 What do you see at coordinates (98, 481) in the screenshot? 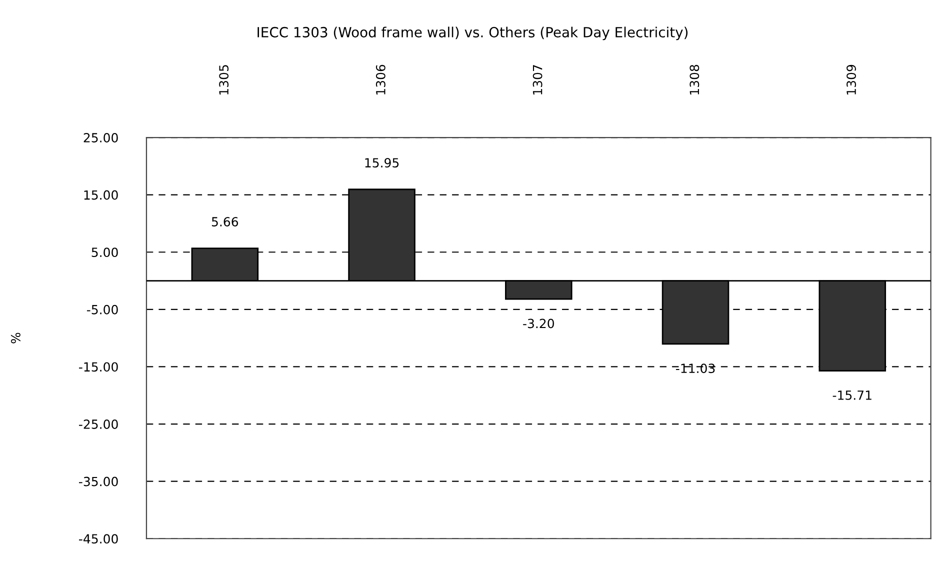
I see `y-tick-label: -35.00` at bounding box center [98, 481].